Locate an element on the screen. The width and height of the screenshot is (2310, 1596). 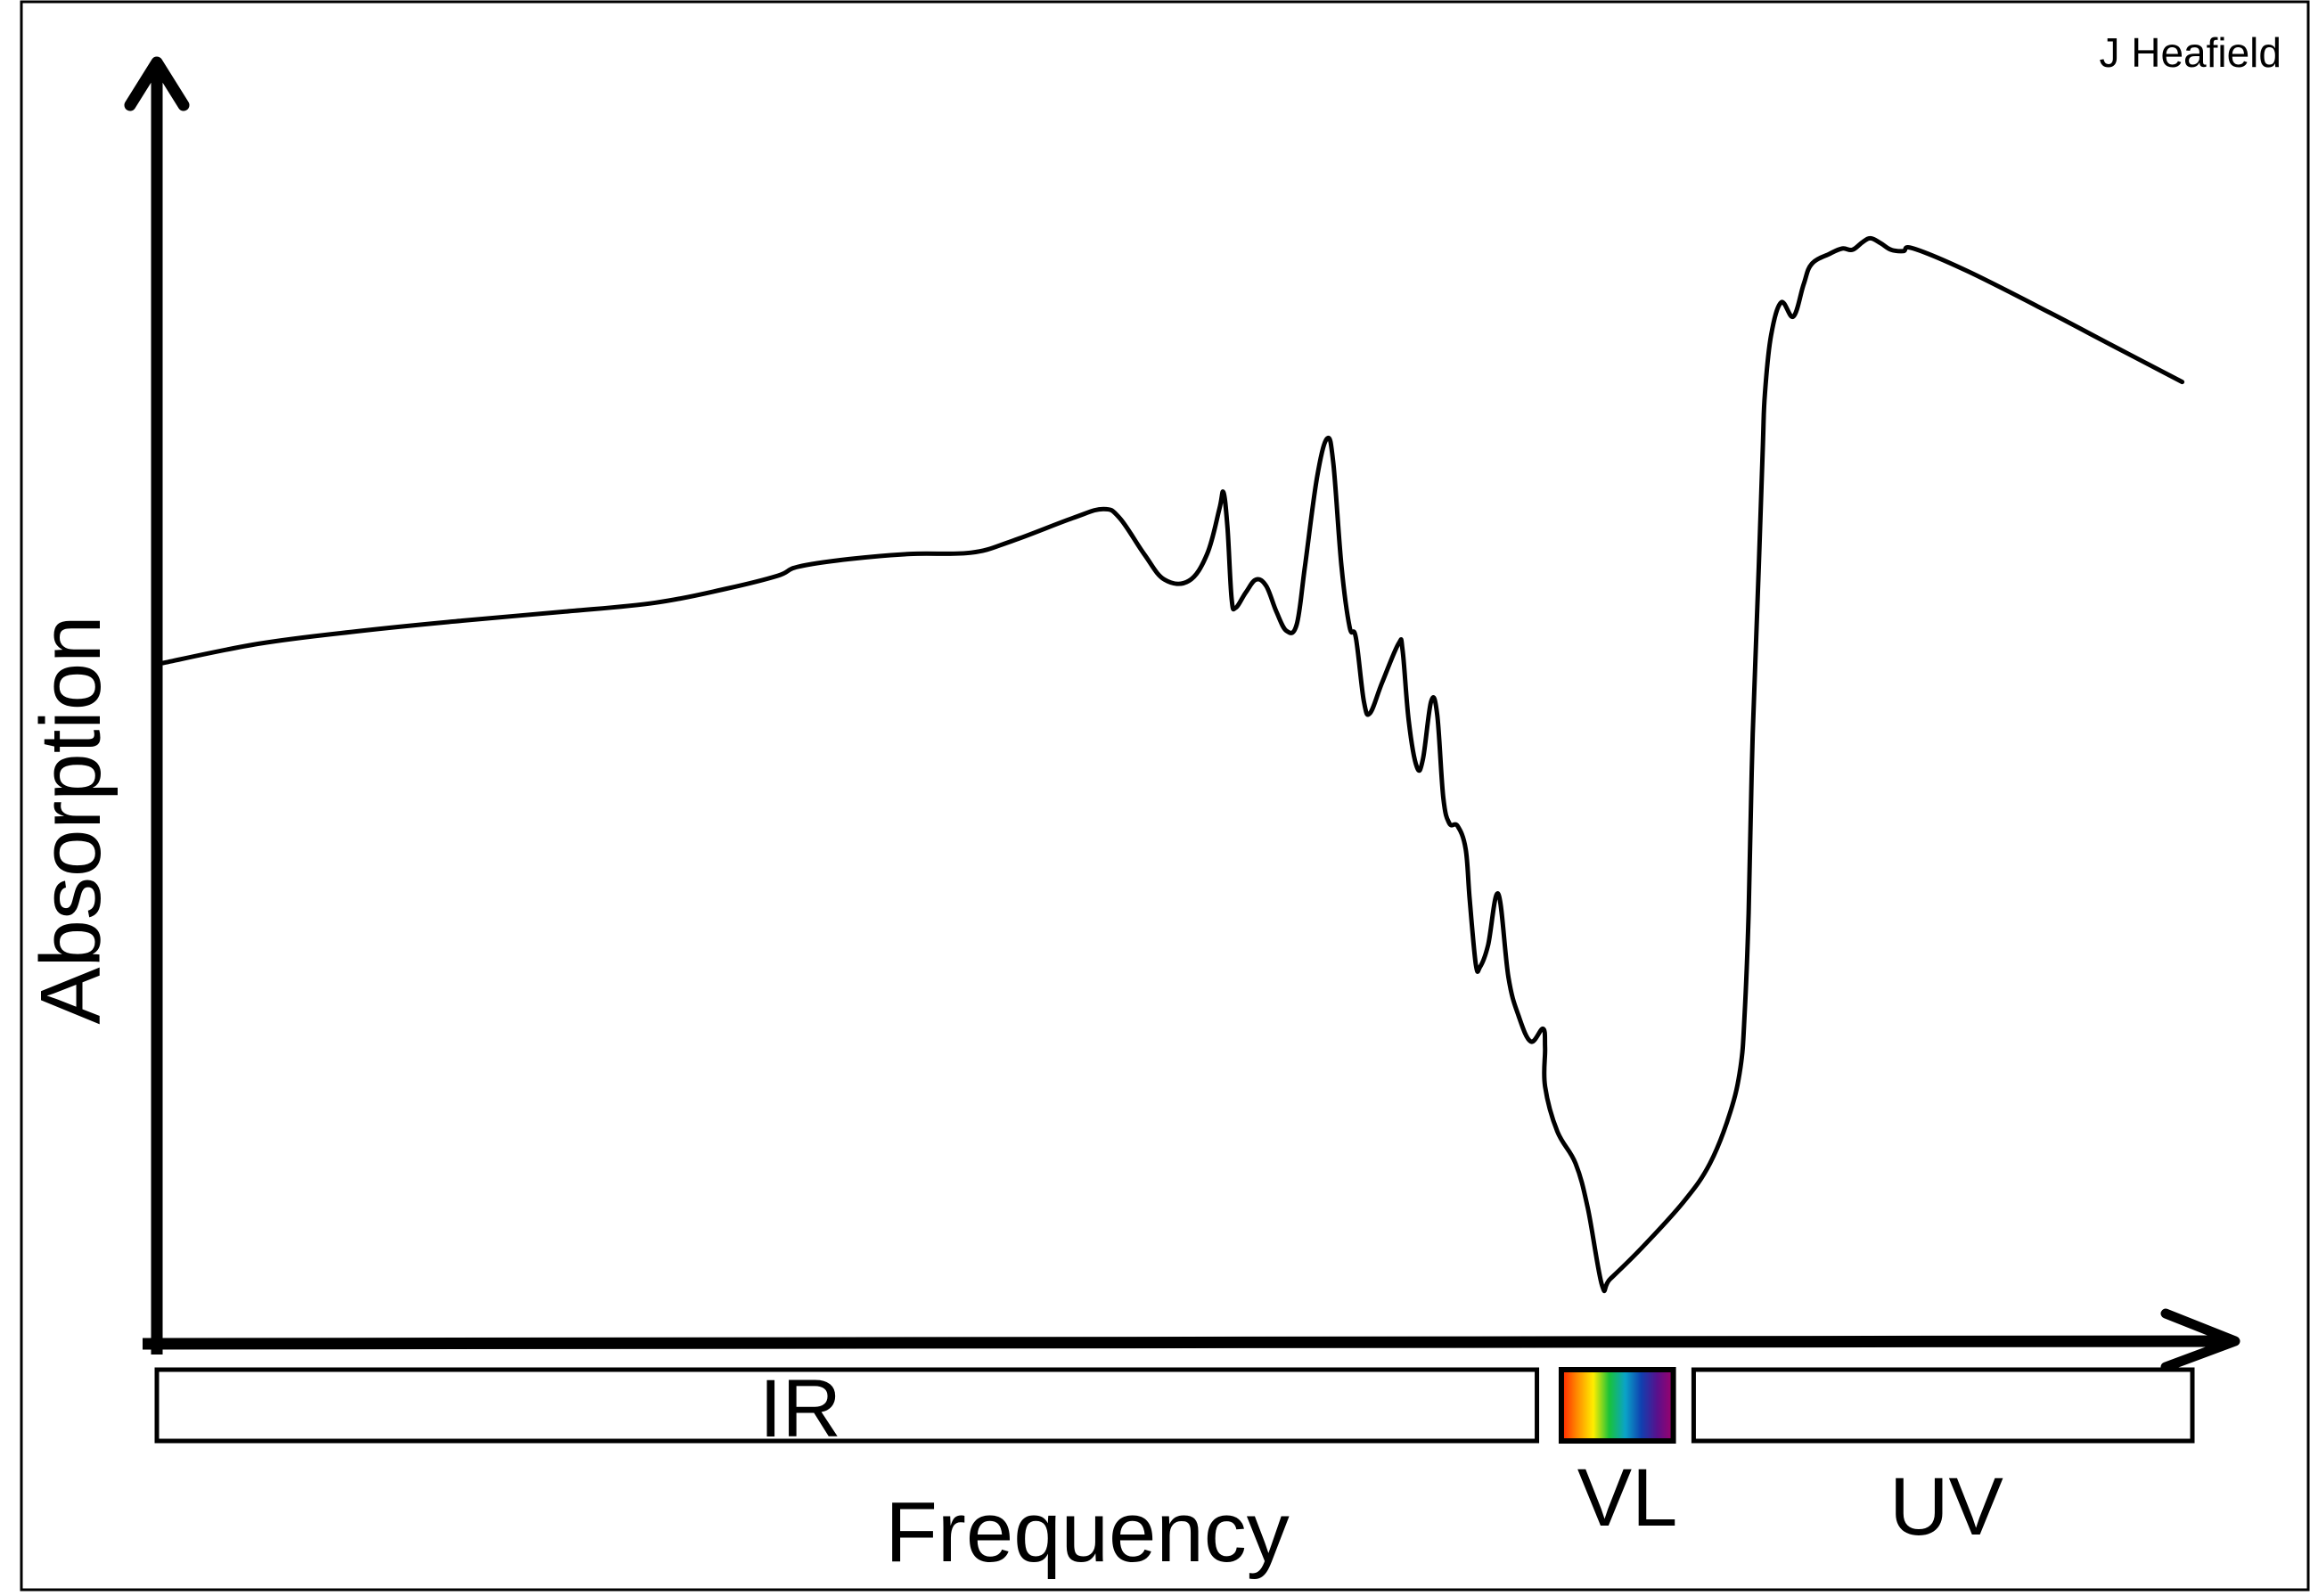
band-ir is located at coordinates (847, 1405).